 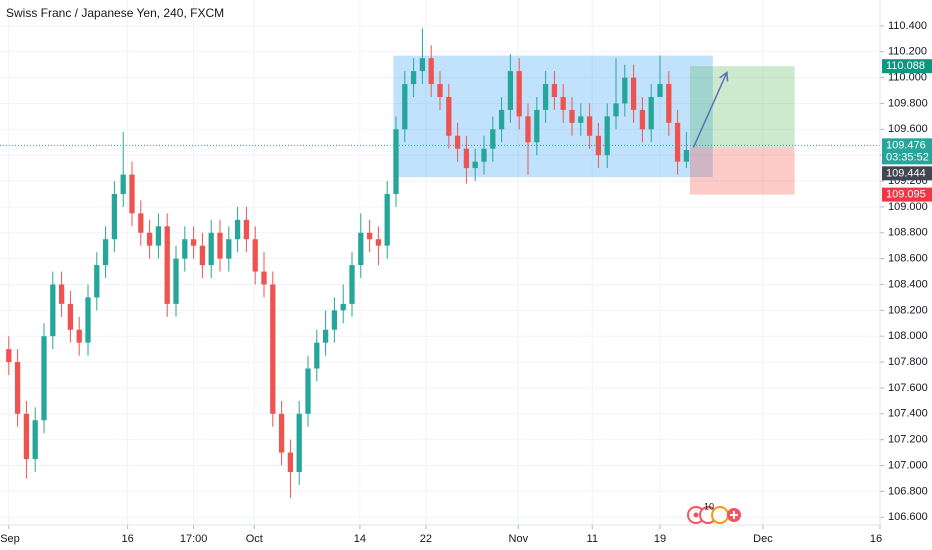 What do you see at coordinates (908, 388) in the screenshot?
I see `y-tick-label: 107.600` at bounding box center [908, 388].